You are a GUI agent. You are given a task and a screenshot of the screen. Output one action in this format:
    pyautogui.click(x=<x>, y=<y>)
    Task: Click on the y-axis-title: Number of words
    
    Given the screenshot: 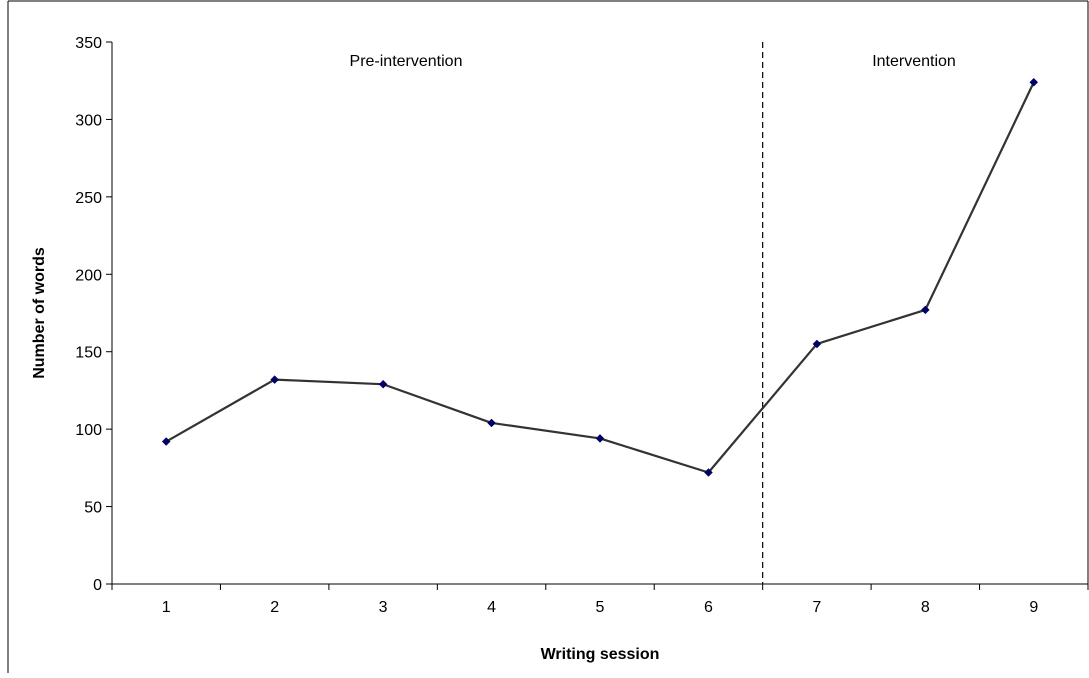 What is the action you would take?
    pyautogui.click(x=39, y=313)
    